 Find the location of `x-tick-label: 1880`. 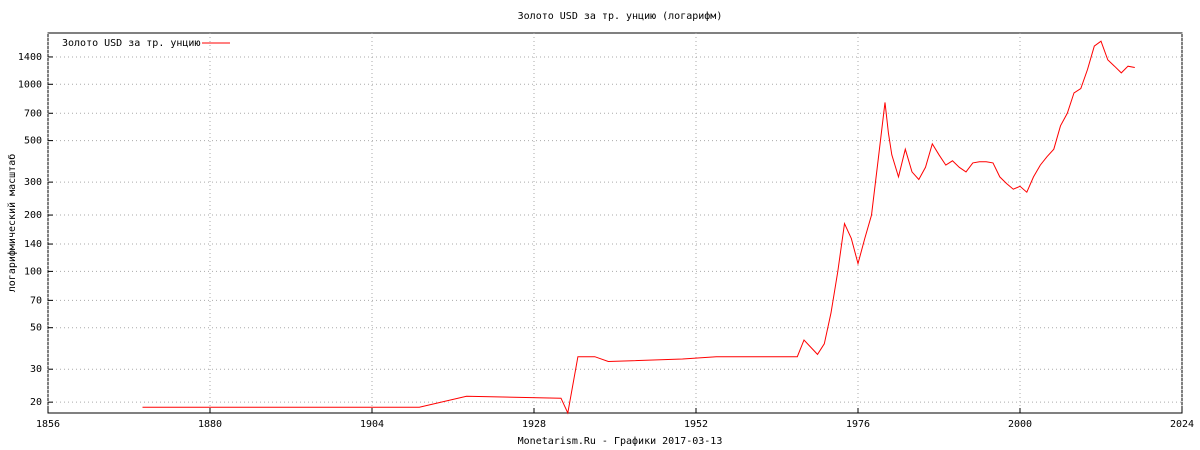

x-tick-label: 1880 is located at coordinates (210, 424).